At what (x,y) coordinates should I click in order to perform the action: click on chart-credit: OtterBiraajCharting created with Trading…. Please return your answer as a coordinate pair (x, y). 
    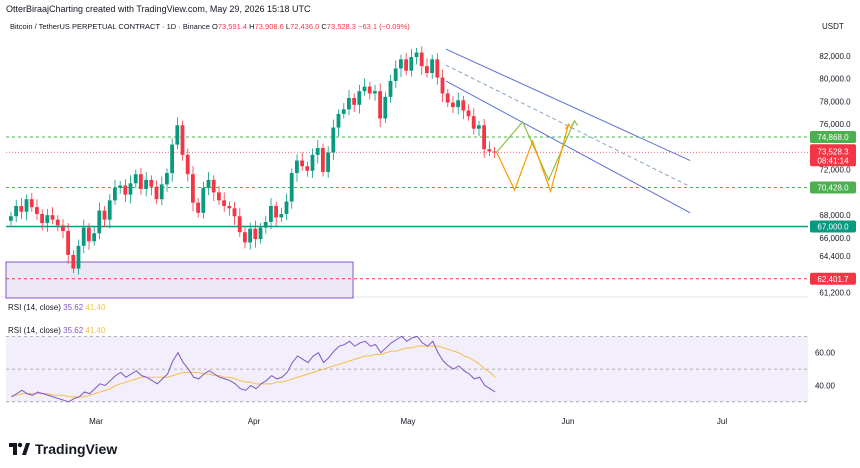
    Looking at the image, I should click on (158, 9).